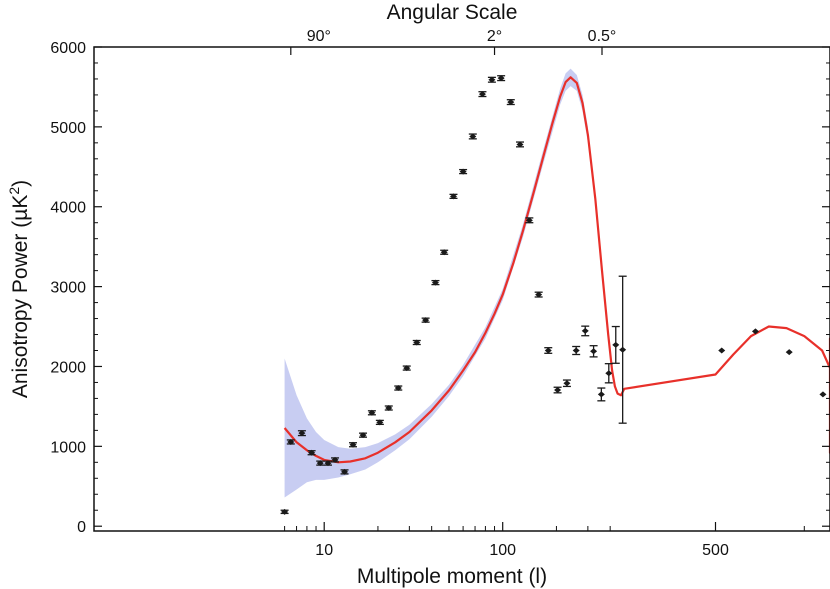 The height and width of the screenshot is (589, 830). Describe the element at coordinates (494, 36) in the screenshot. I see `top-tick-label: 2°` at that location.